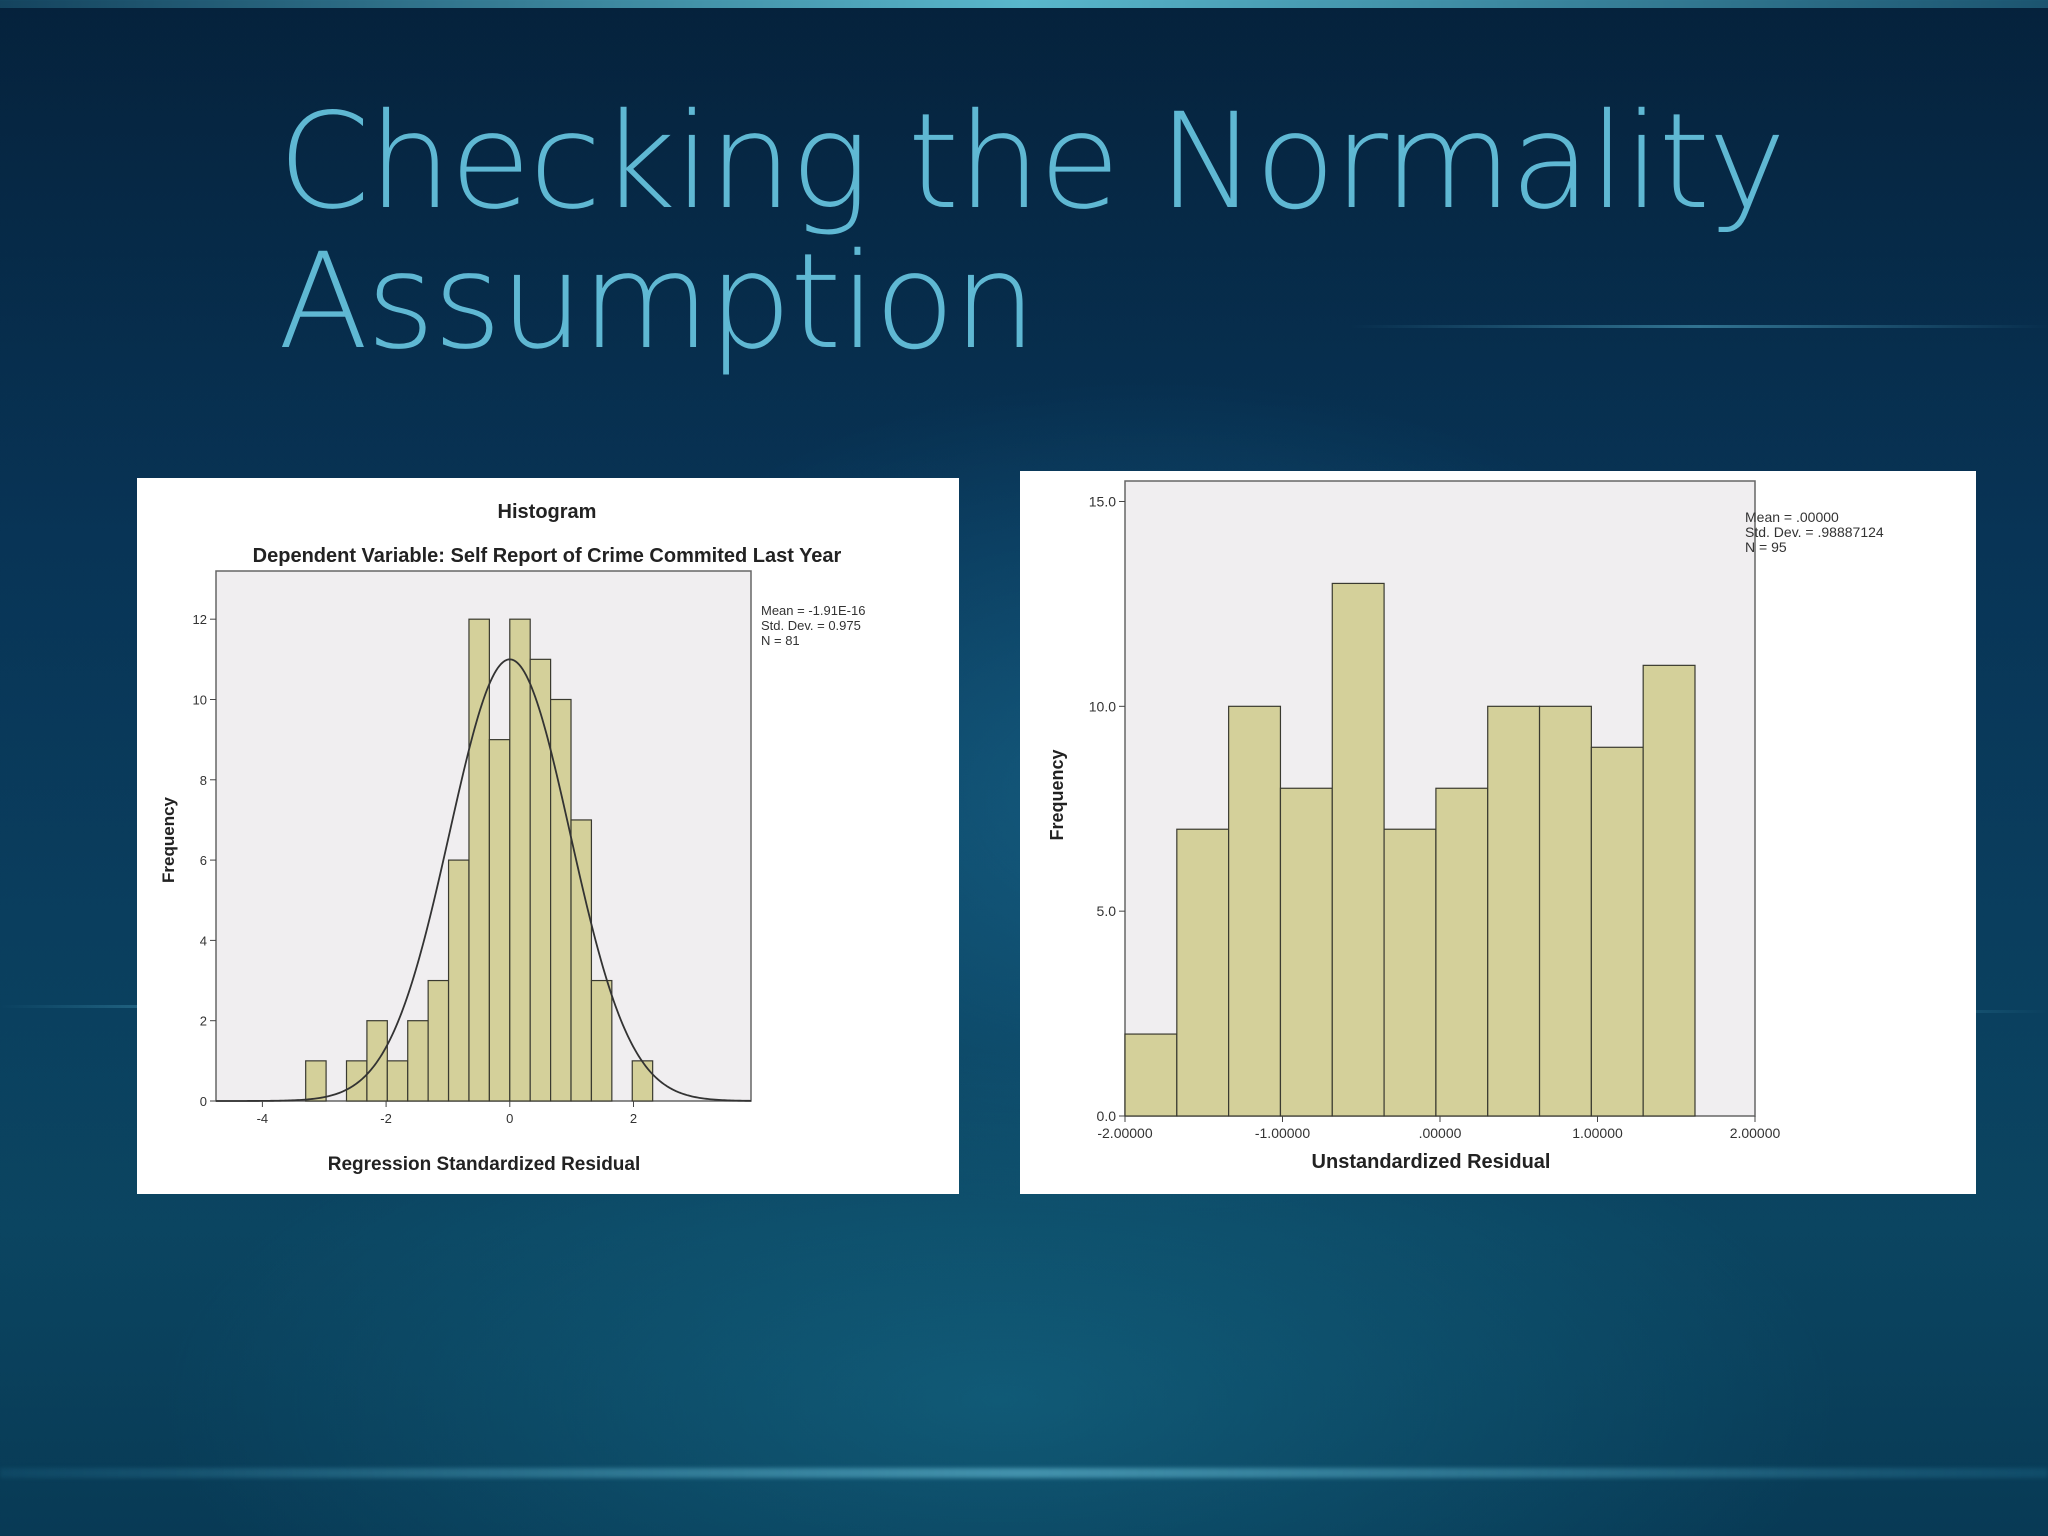 This screenshot has width=2048, height=1536. I want to click on stats-std-dev: Std. Dev. = .98887124, so click(1814, 532).